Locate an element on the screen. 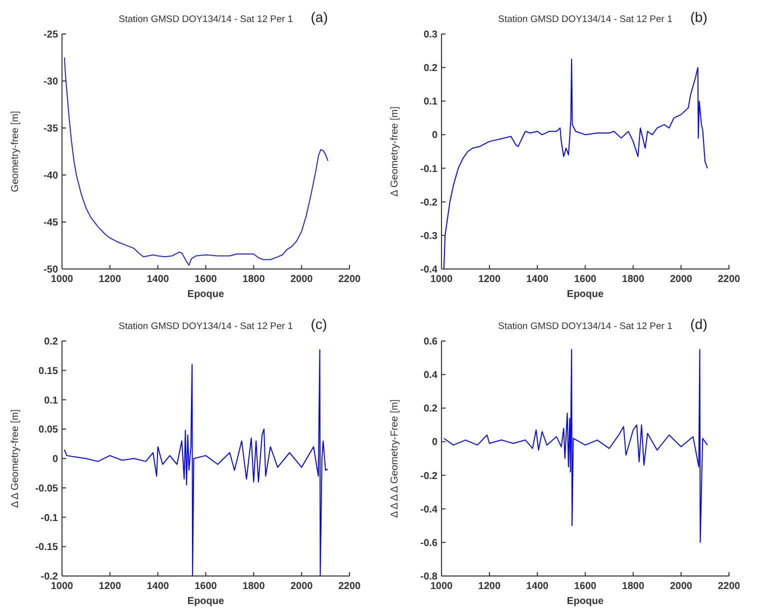 The height and width of the screenshot is (614, 759). y-axis-title: Δ Geometry-free [m] is located at coordinates (395, 151).